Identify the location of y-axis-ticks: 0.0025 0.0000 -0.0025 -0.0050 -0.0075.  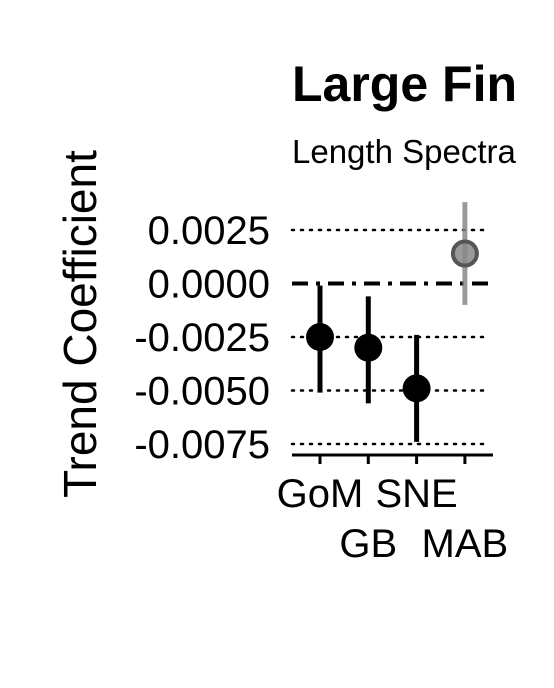
(202, 338).